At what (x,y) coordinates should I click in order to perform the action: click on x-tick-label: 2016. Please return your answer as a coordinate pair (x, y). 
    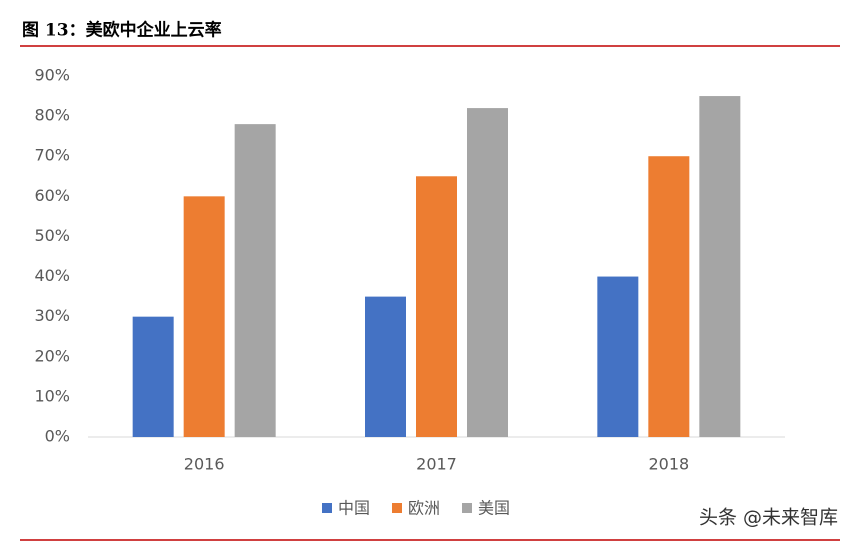
    Looking at the image, I should click on (204, 464).